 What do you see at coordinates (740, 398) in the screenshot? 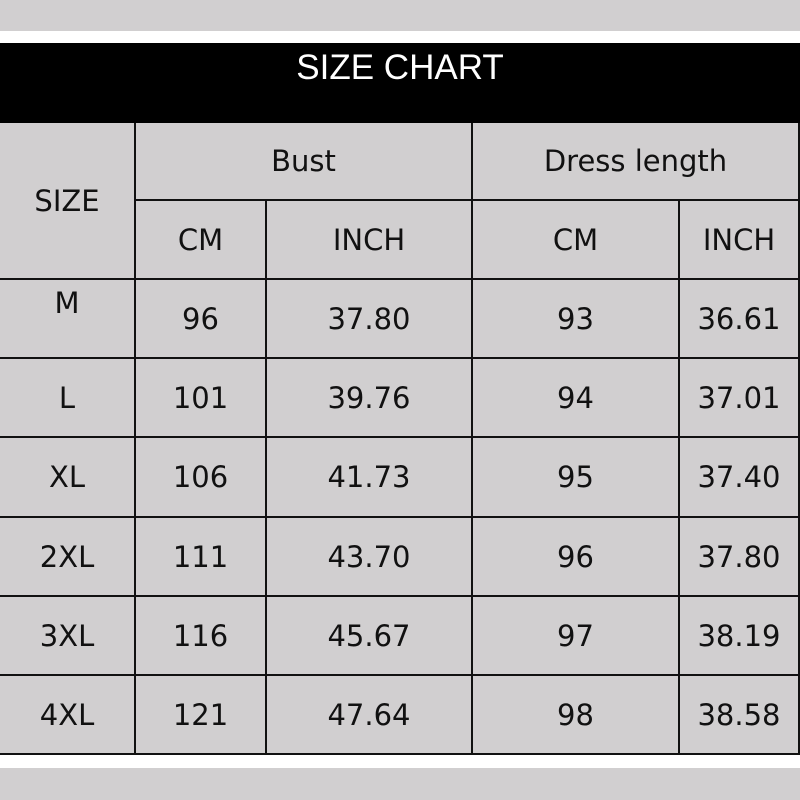
I see `table-cell: 37.01` at bounding box center [740, 398].